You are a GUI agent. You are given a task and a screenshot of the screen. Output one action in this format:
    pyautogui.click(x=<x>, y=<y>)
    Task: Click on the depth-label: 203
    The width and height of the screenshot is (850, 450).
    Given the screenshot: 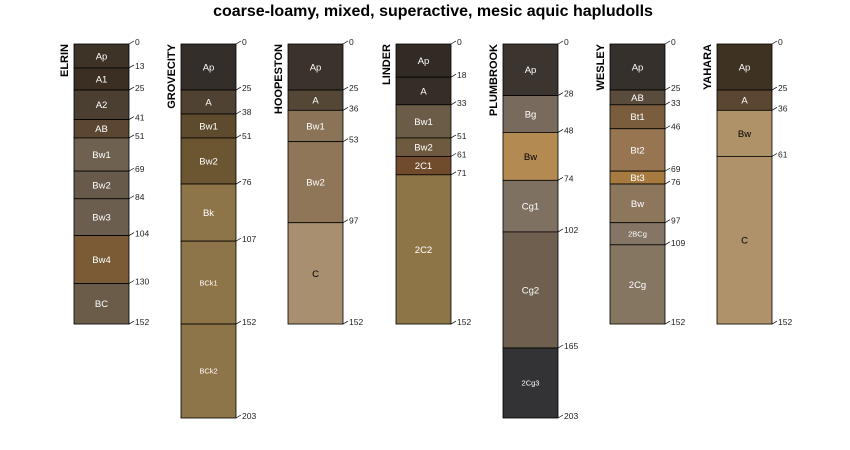 What is the action you would take?
    pyautogui.click(x=571, y=416)
    